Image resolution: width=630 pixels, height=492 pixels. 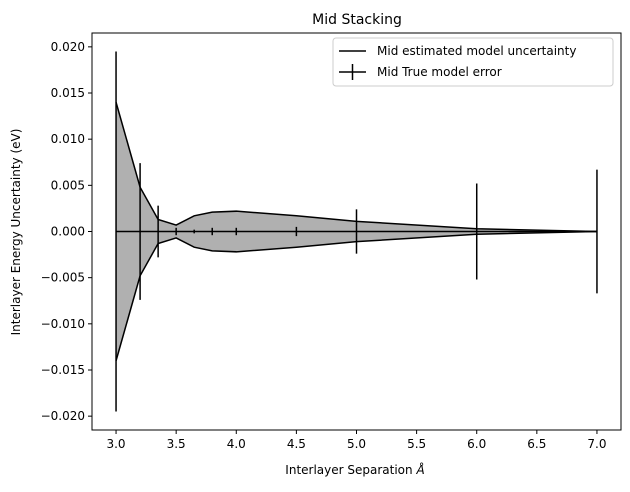 What do you see at coordinates (356, 444) in the screenshot?
I see `x-tick-label: 5.0` at bounding box center [356, 444].